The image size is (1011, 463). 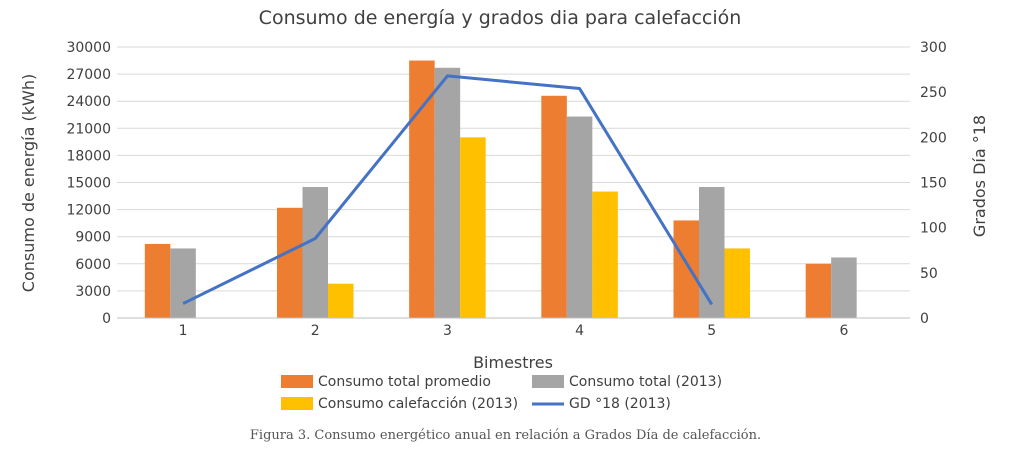 What do you see at coordinates (315, 331) in the screenshot?
I see `x-tick-label: 2` at bounding box center [315, 331].